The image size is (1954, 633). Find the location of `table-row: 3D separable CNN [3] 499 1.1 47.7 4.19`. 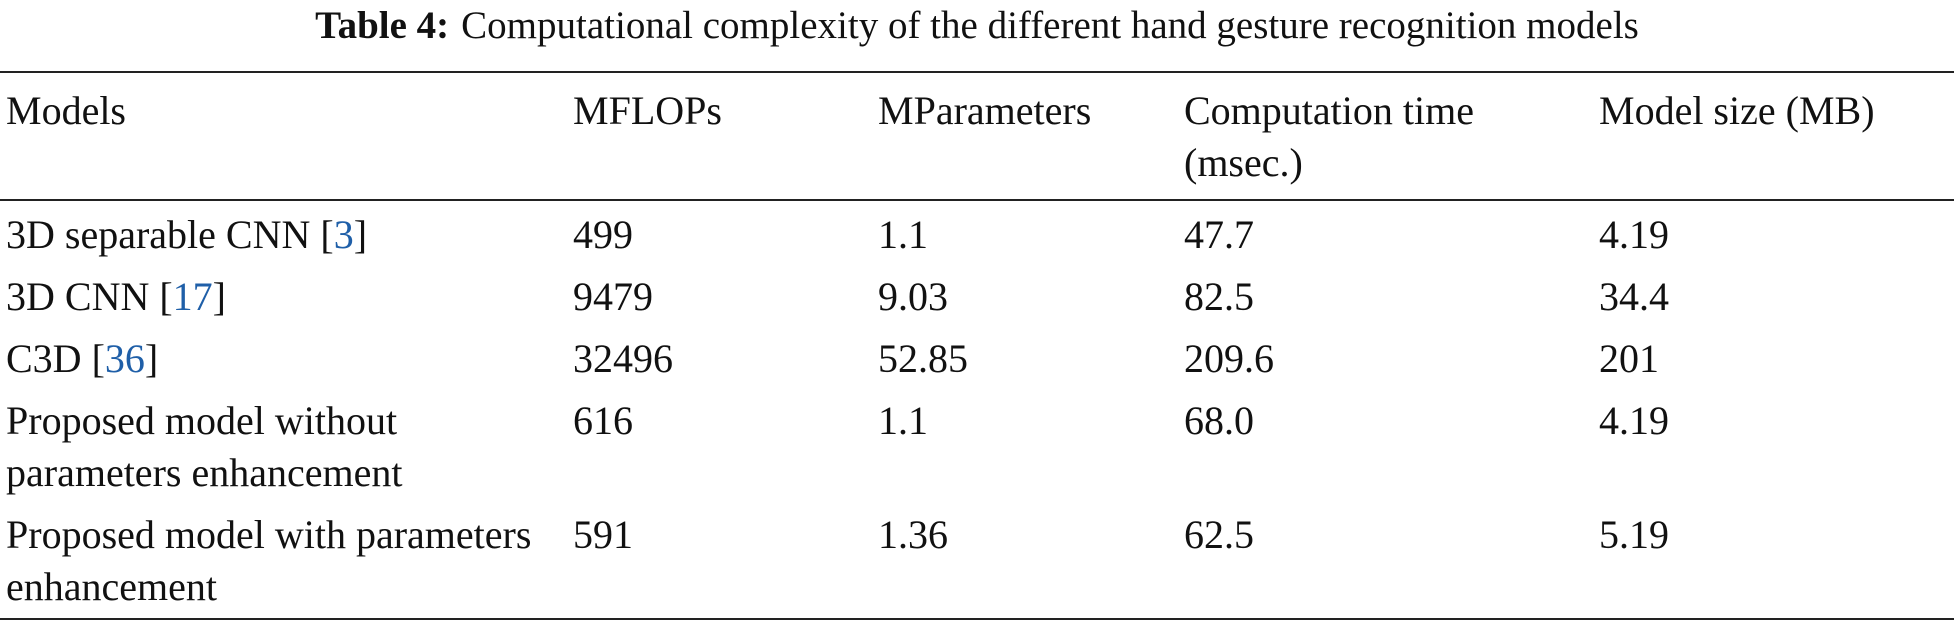

table-row: 3D separable CNN [3] 499 1.1 47.7 4.19 is located at coordinates (977, 233).